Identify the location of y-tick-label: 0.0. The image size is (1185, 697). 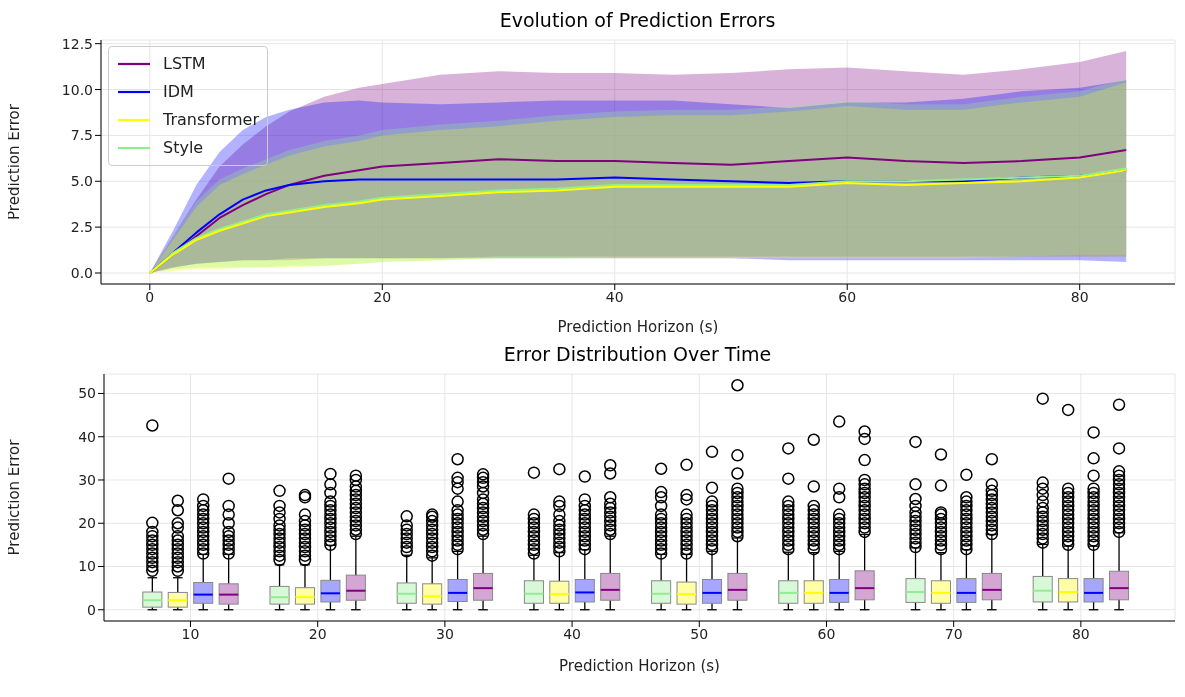
(81, 272).